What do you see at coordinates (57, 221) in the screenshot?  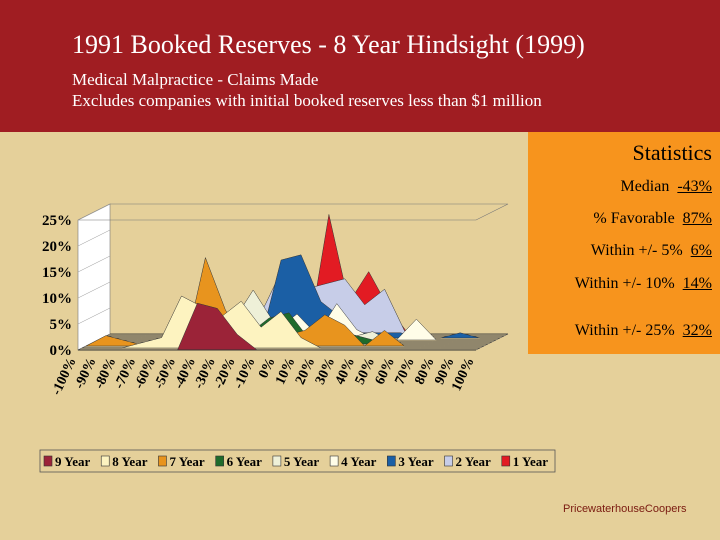 I see `y-tick-label: 25%` at bounding box center [57, 221].